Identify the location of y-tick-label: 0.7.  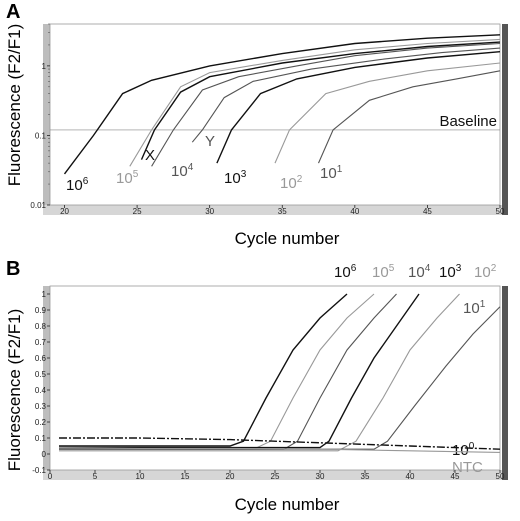
(41, 342).